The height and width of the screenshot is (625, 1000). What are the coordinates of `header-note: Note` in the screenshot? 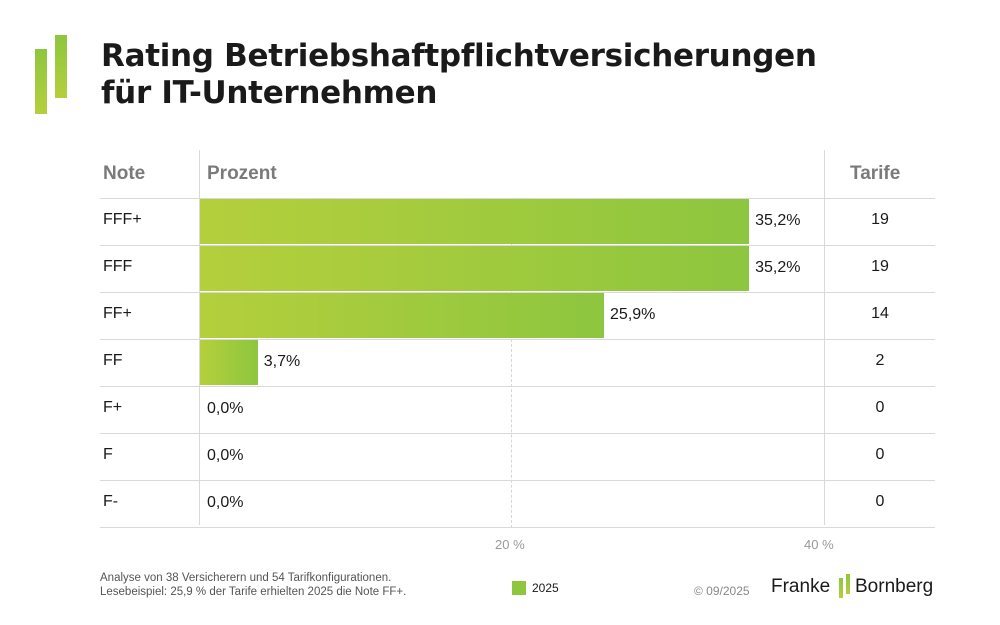 It's located at (124, 173).